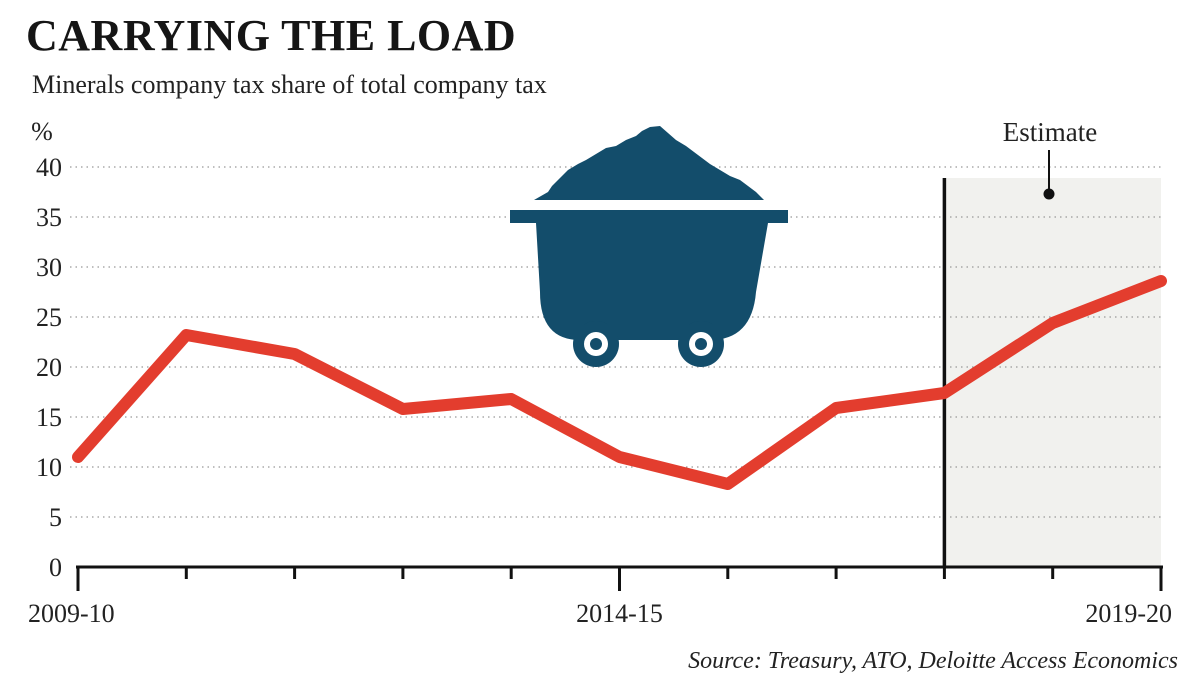  What do you see at coordinates (649, 216) in the screenshot?
I see `cart-rim` at bounding box center [649, 216].